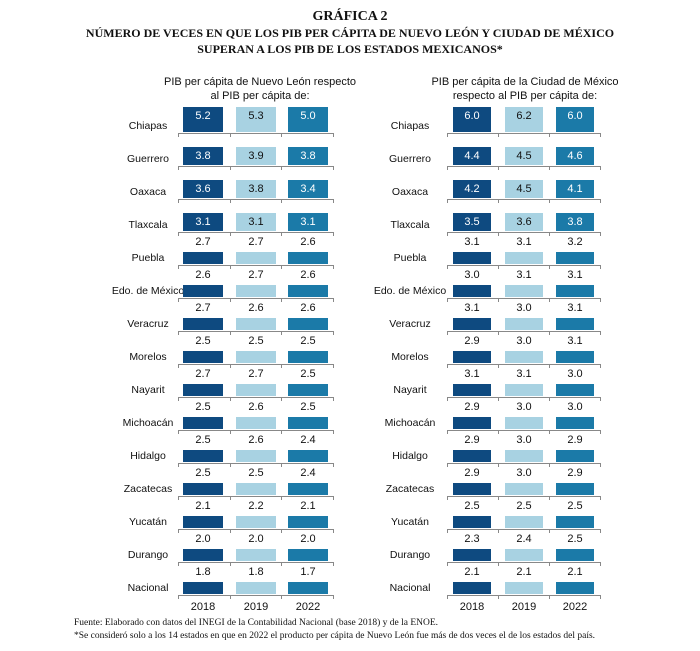 The height and width of the screenshot is (651, 700). What do you see at coordinates (410, 291) in the screenshot?
I see `category-label: Edo. de México` at bounding box center [410, 291].